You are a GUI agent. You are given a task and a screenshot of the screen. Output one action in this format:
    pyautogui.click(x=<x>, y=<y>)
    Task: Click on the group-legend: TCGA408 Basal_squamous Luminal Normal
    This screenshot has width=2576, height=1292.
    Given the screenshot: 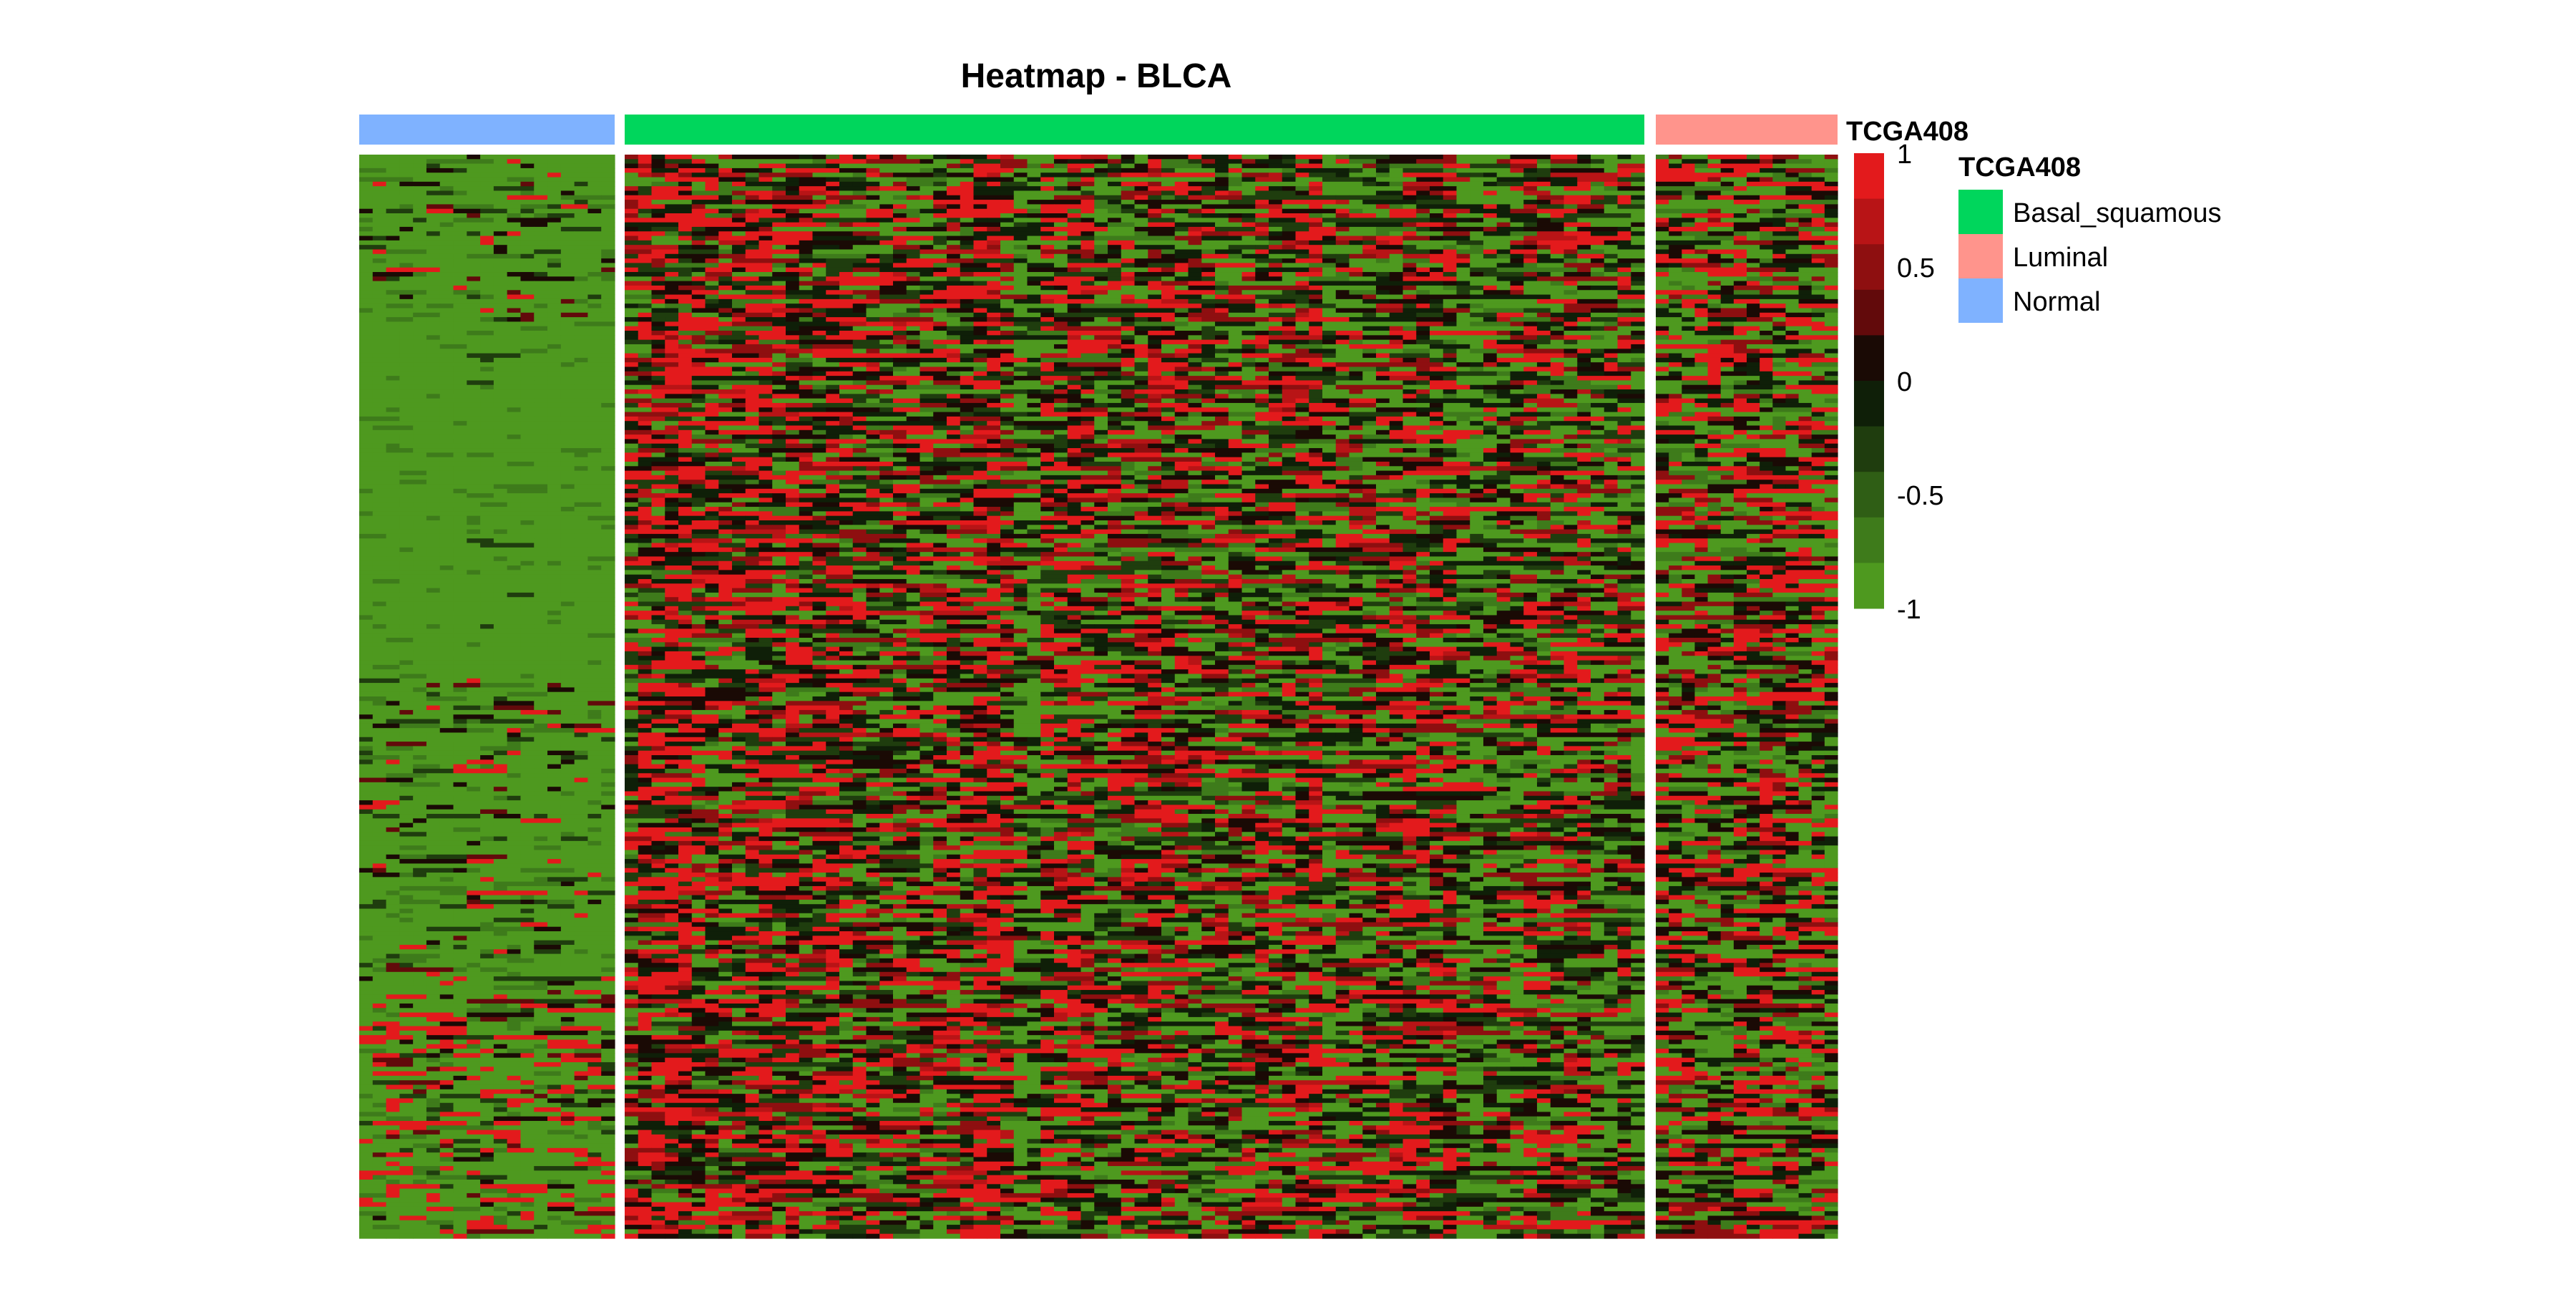 What is the action you would take?
    pyautogui.click(x=2090, y=237)
    